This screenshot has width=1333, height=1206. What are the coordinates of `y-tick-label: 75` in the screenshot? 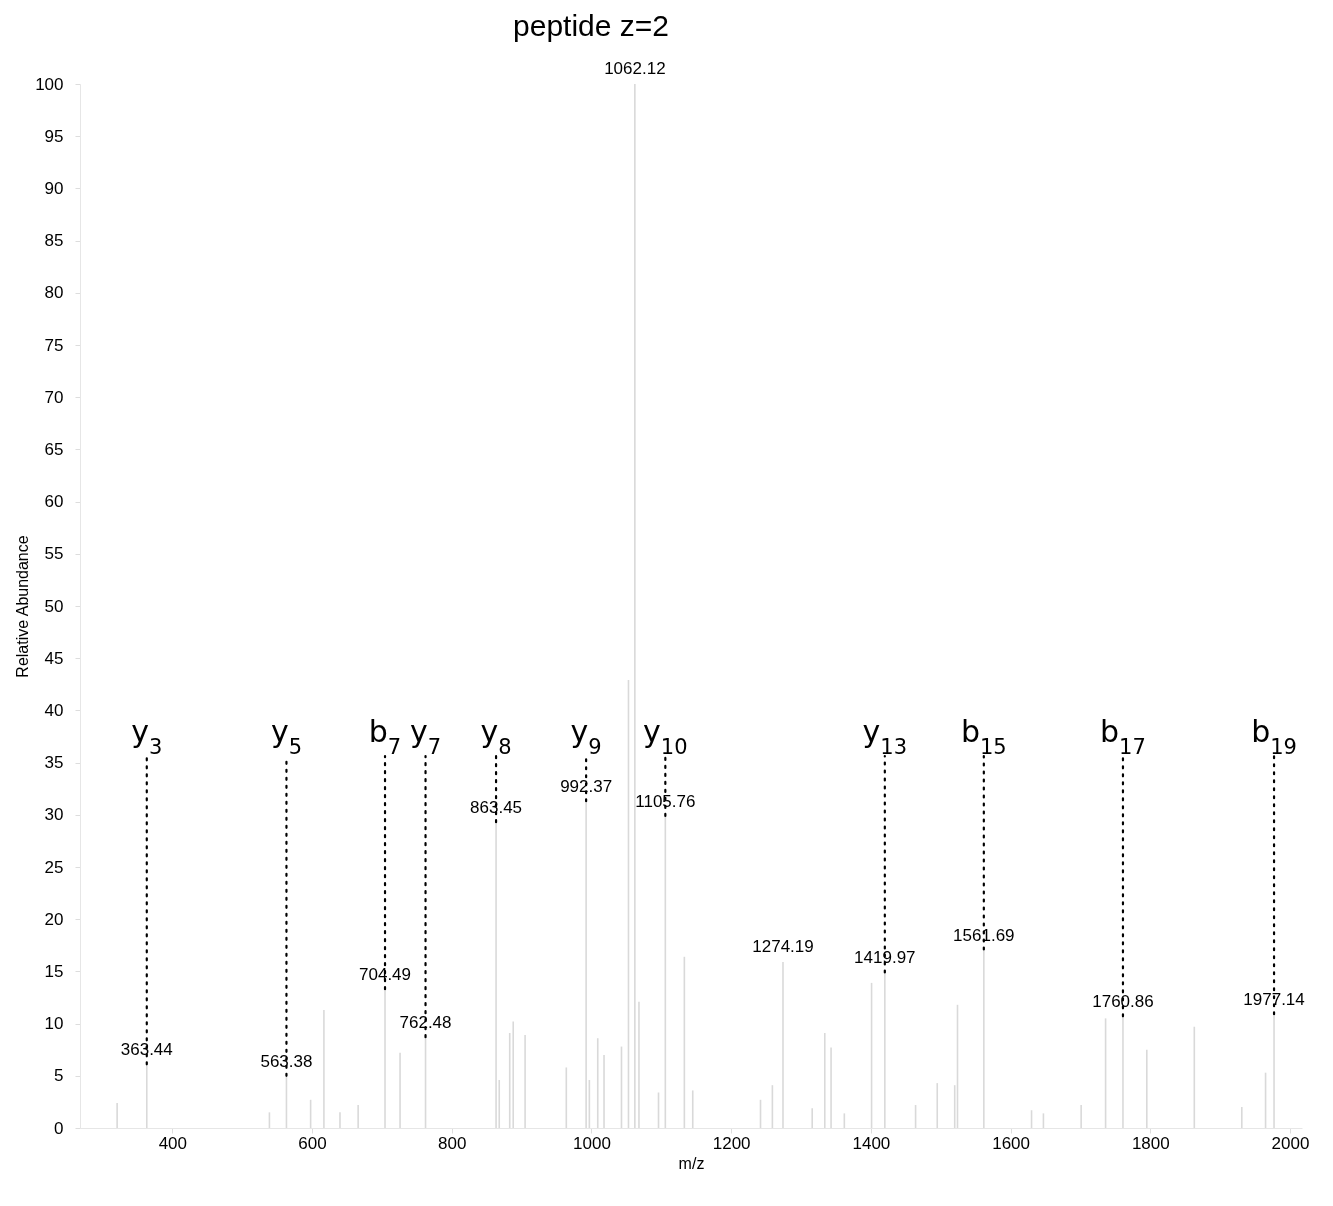 It's located at (54, 345).